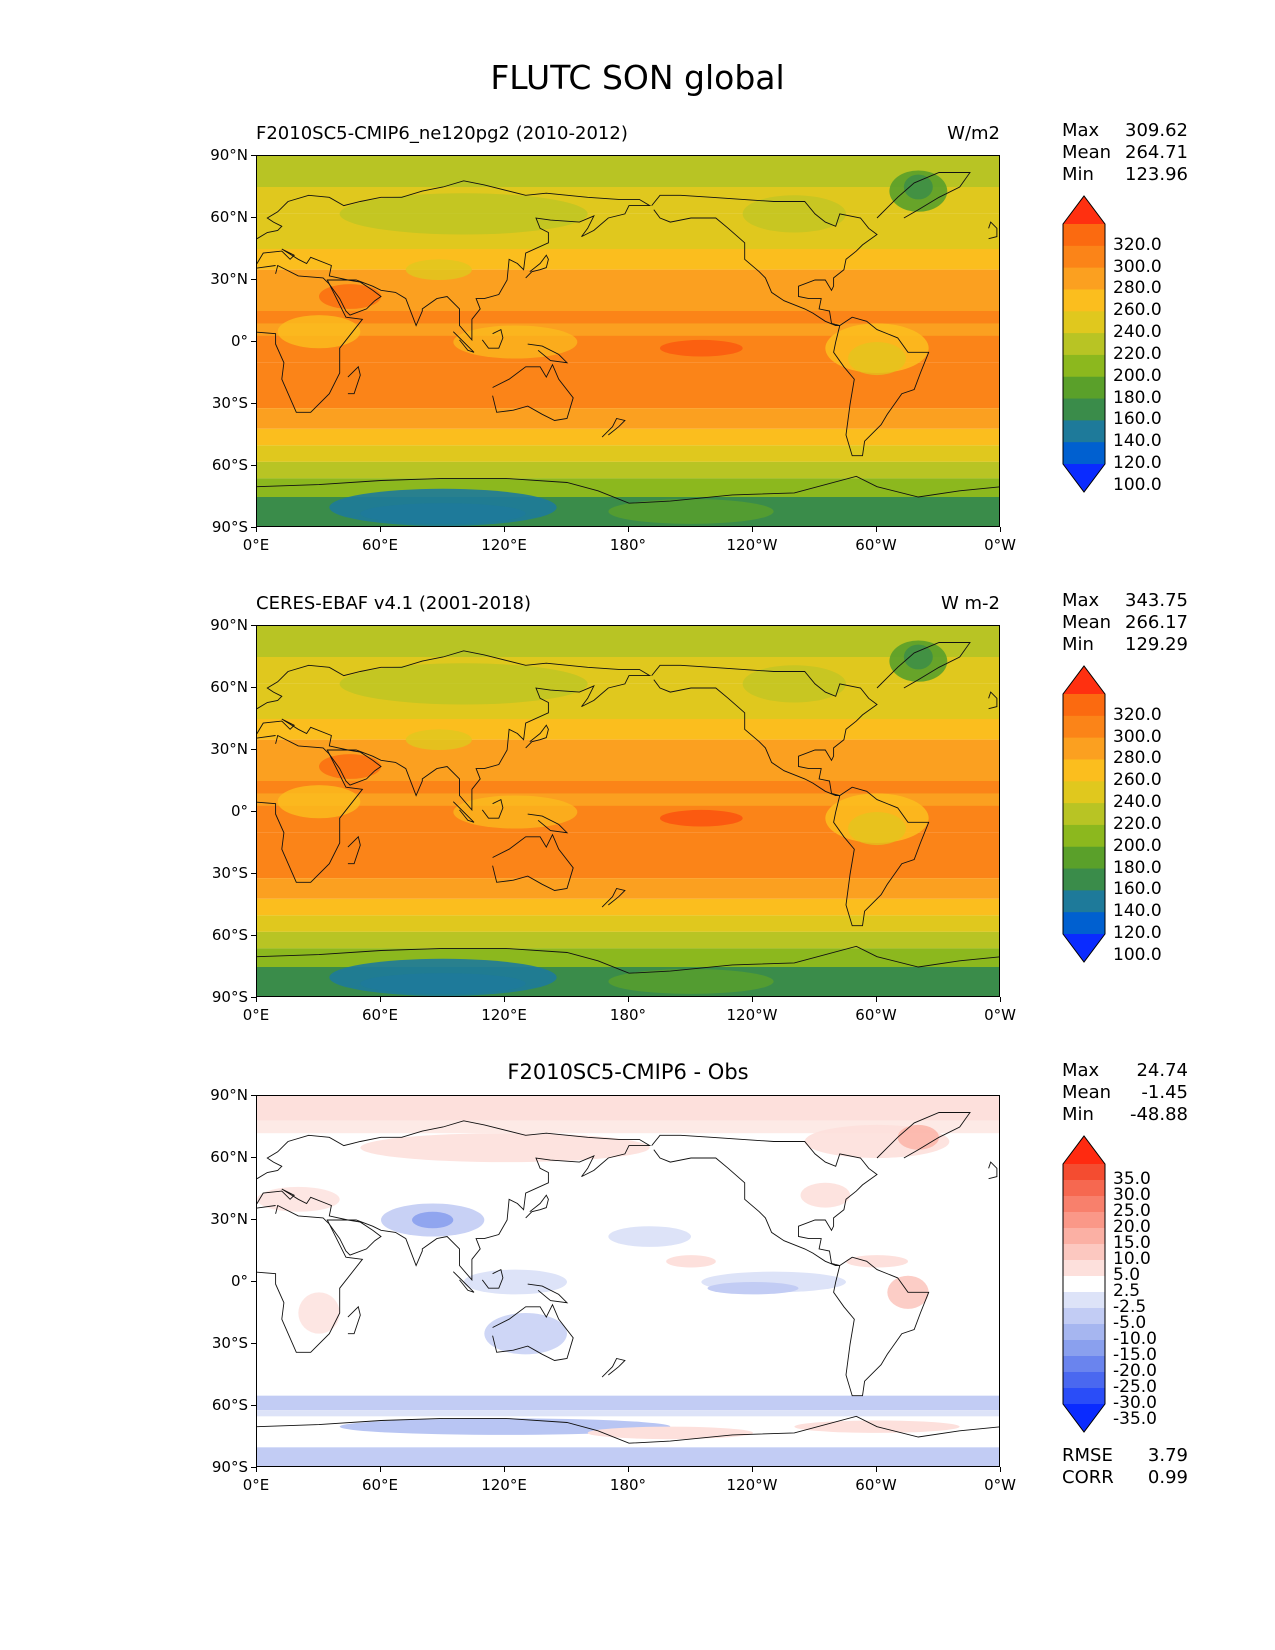 This screenshot has width=1275, height=1650. I want to click on panel-units: W/m2, so click(973, 133).